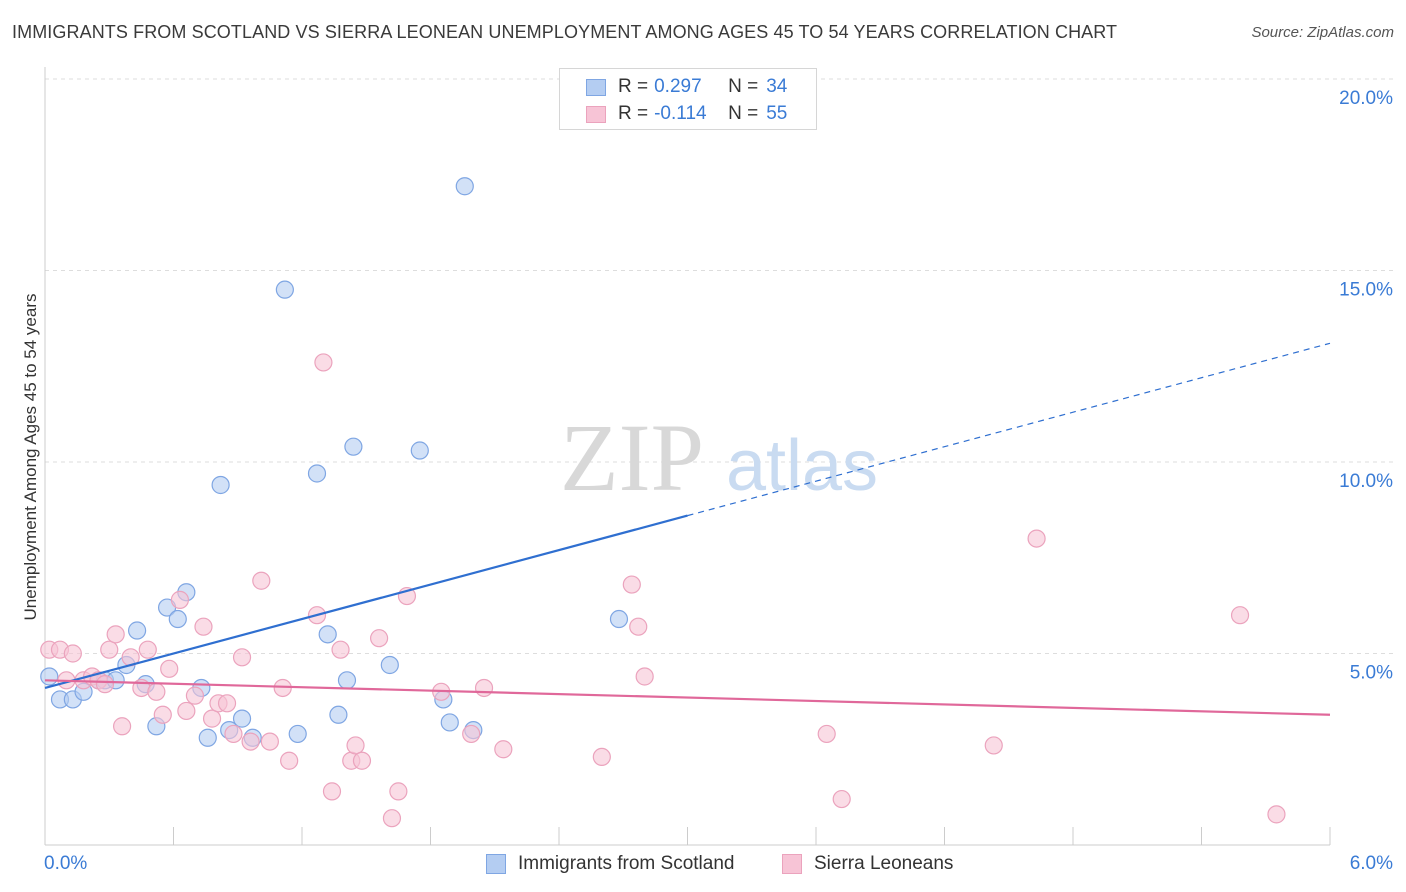 The image size is (1406, 892). What do you see at coordinates (1371, 863) in the screenshot?
I see `x-tick-label-max: 6.0%` at bounding box center [1371, 863].